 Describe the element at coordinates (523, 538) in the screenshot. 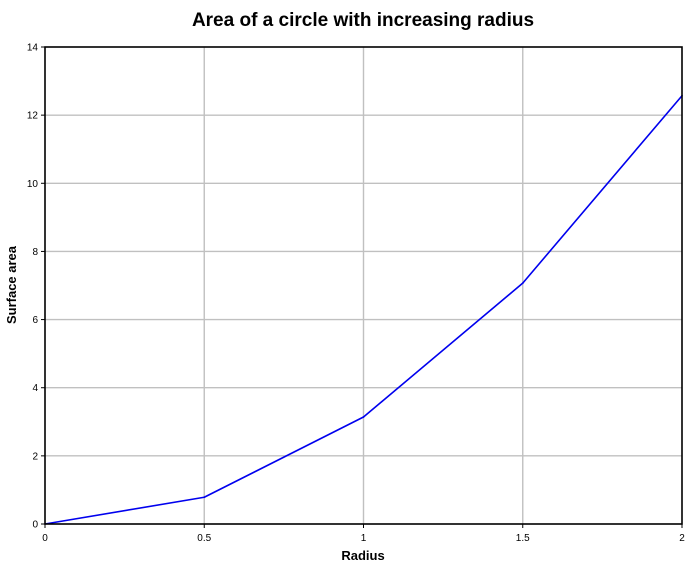

I see `x-tick-label: 1.5` at that location.